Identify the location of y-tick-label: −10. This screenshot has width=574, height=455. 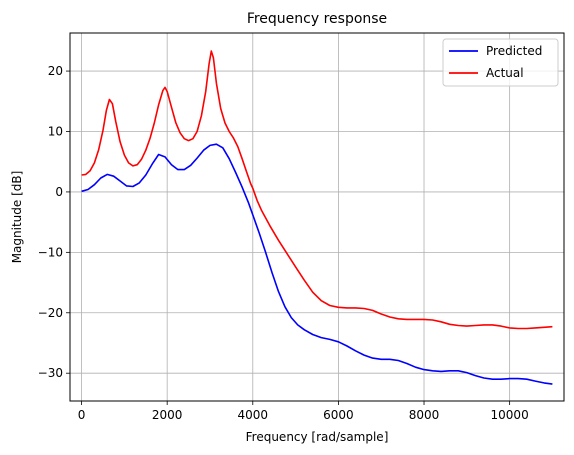
(50, 252).